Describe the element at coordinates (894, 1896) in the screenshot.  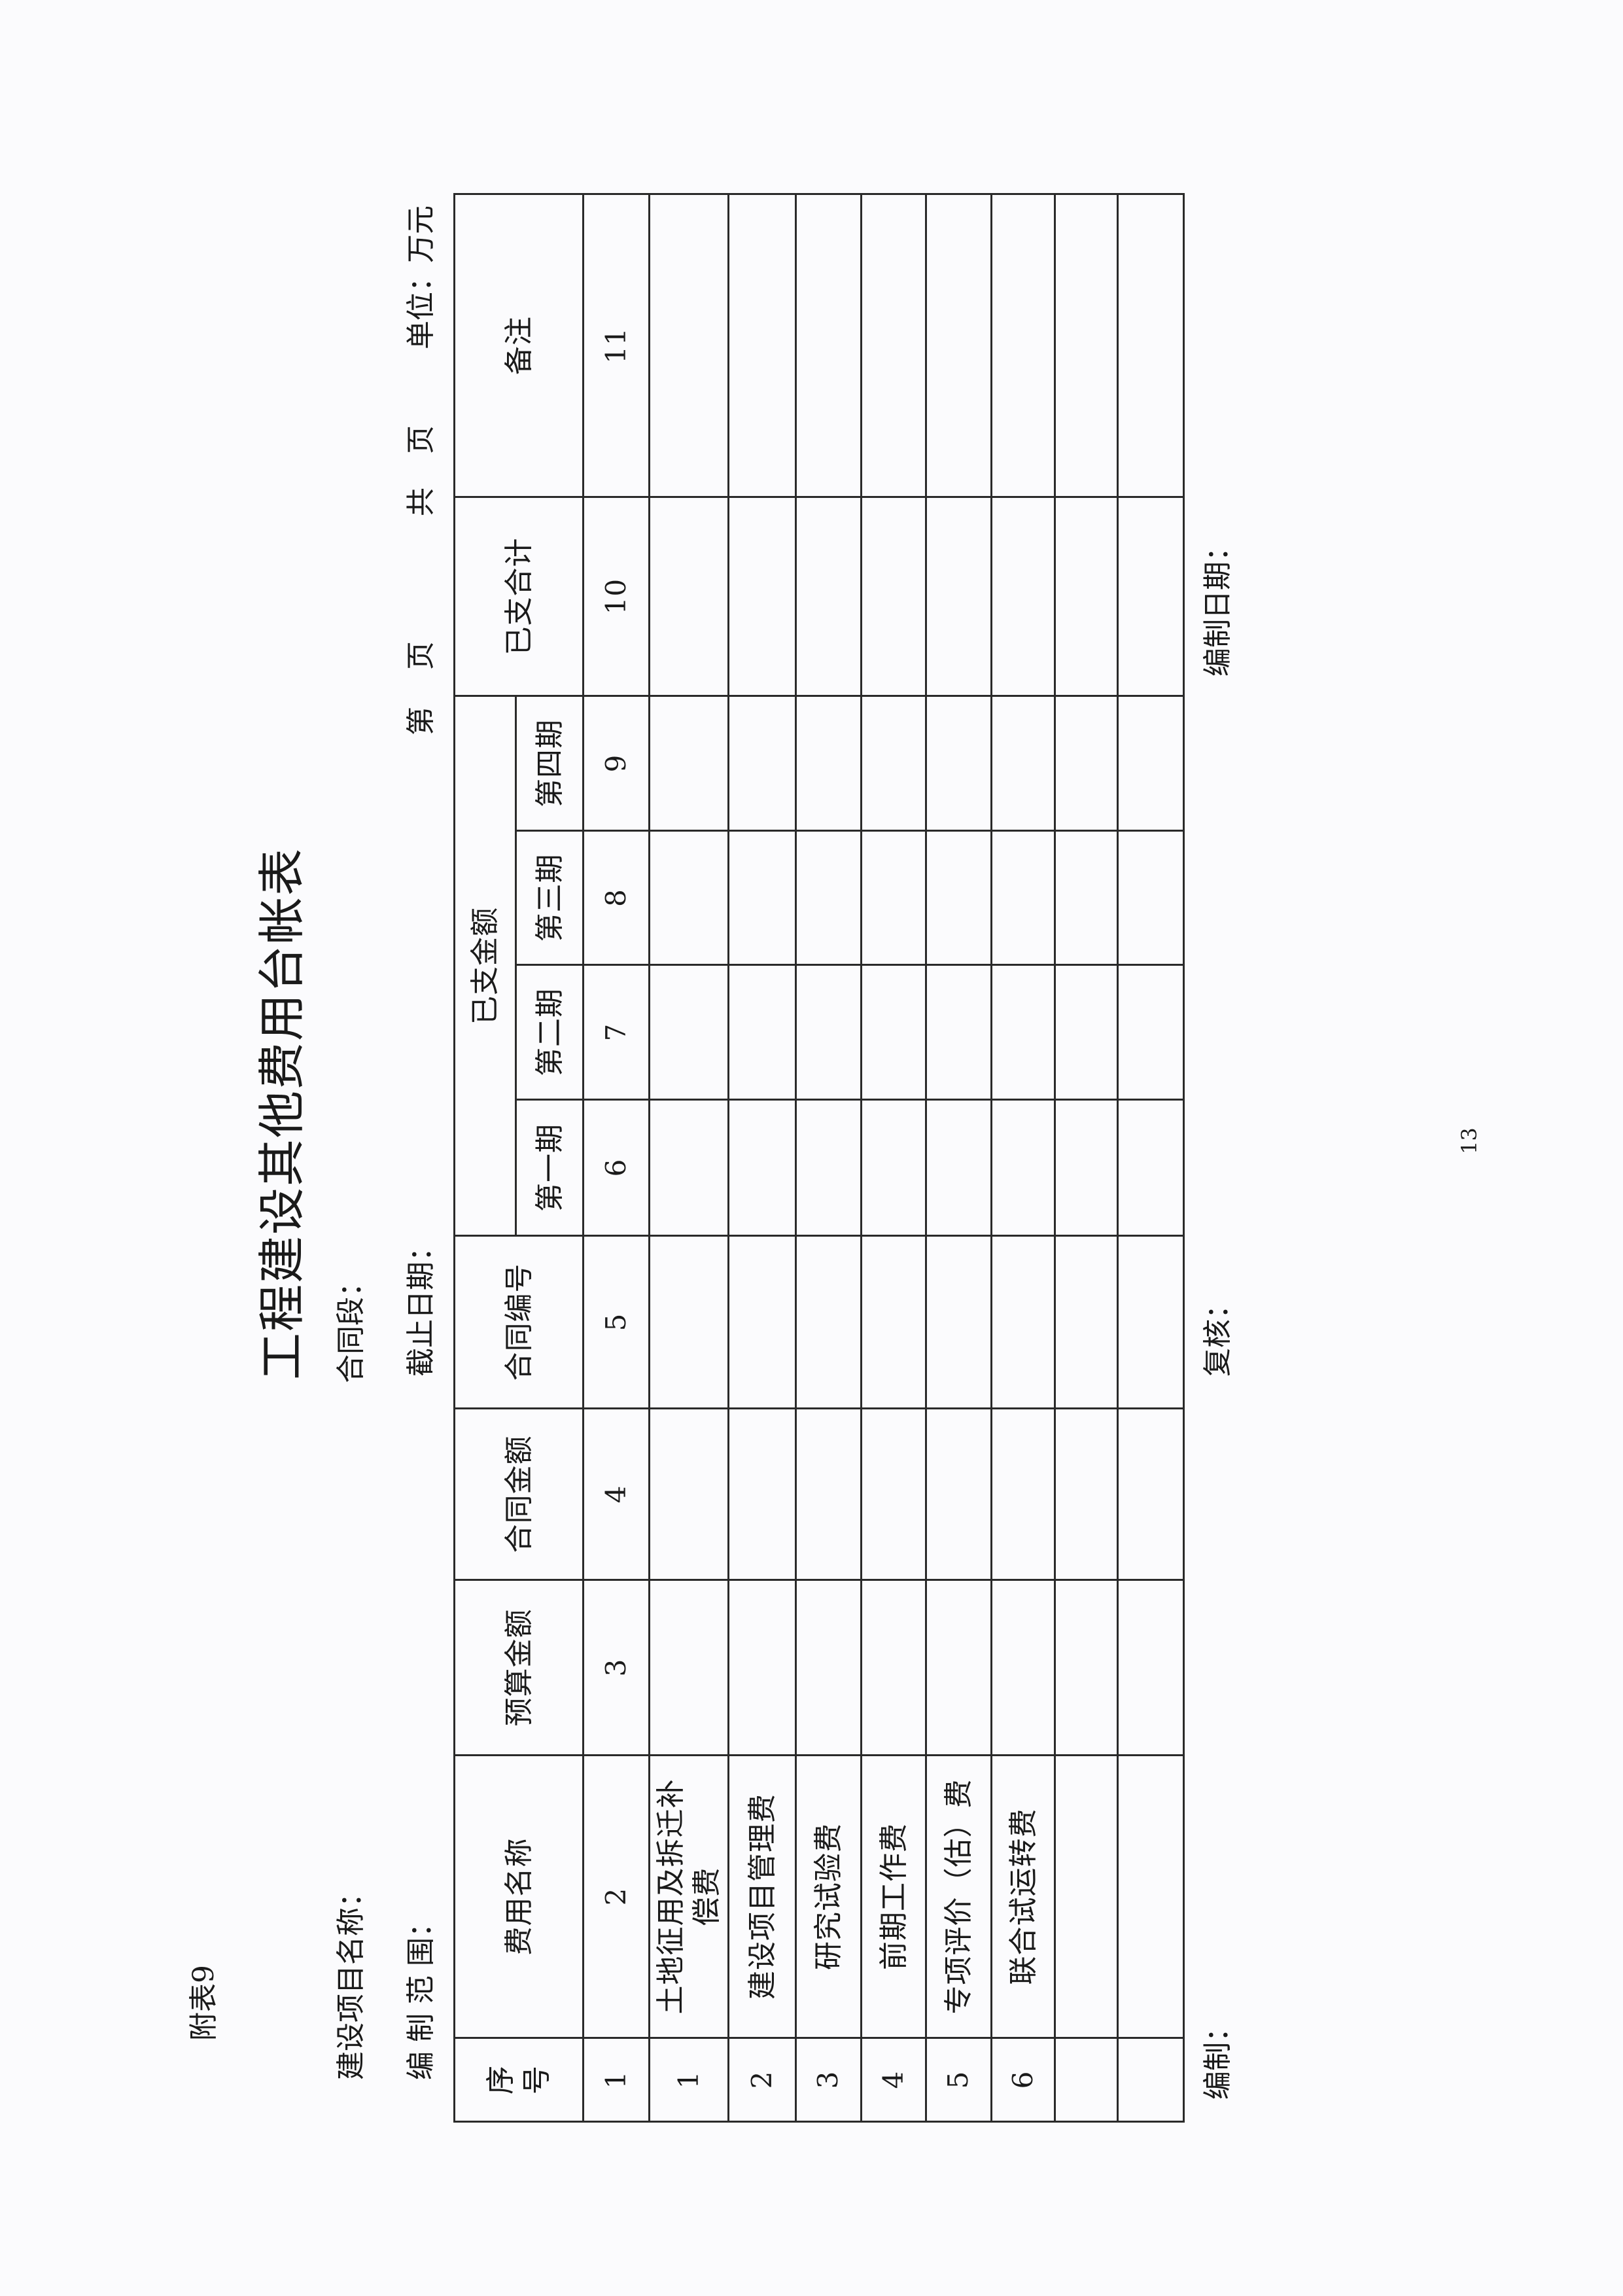
I see `row-expense-name: 前期工作费` at that location.